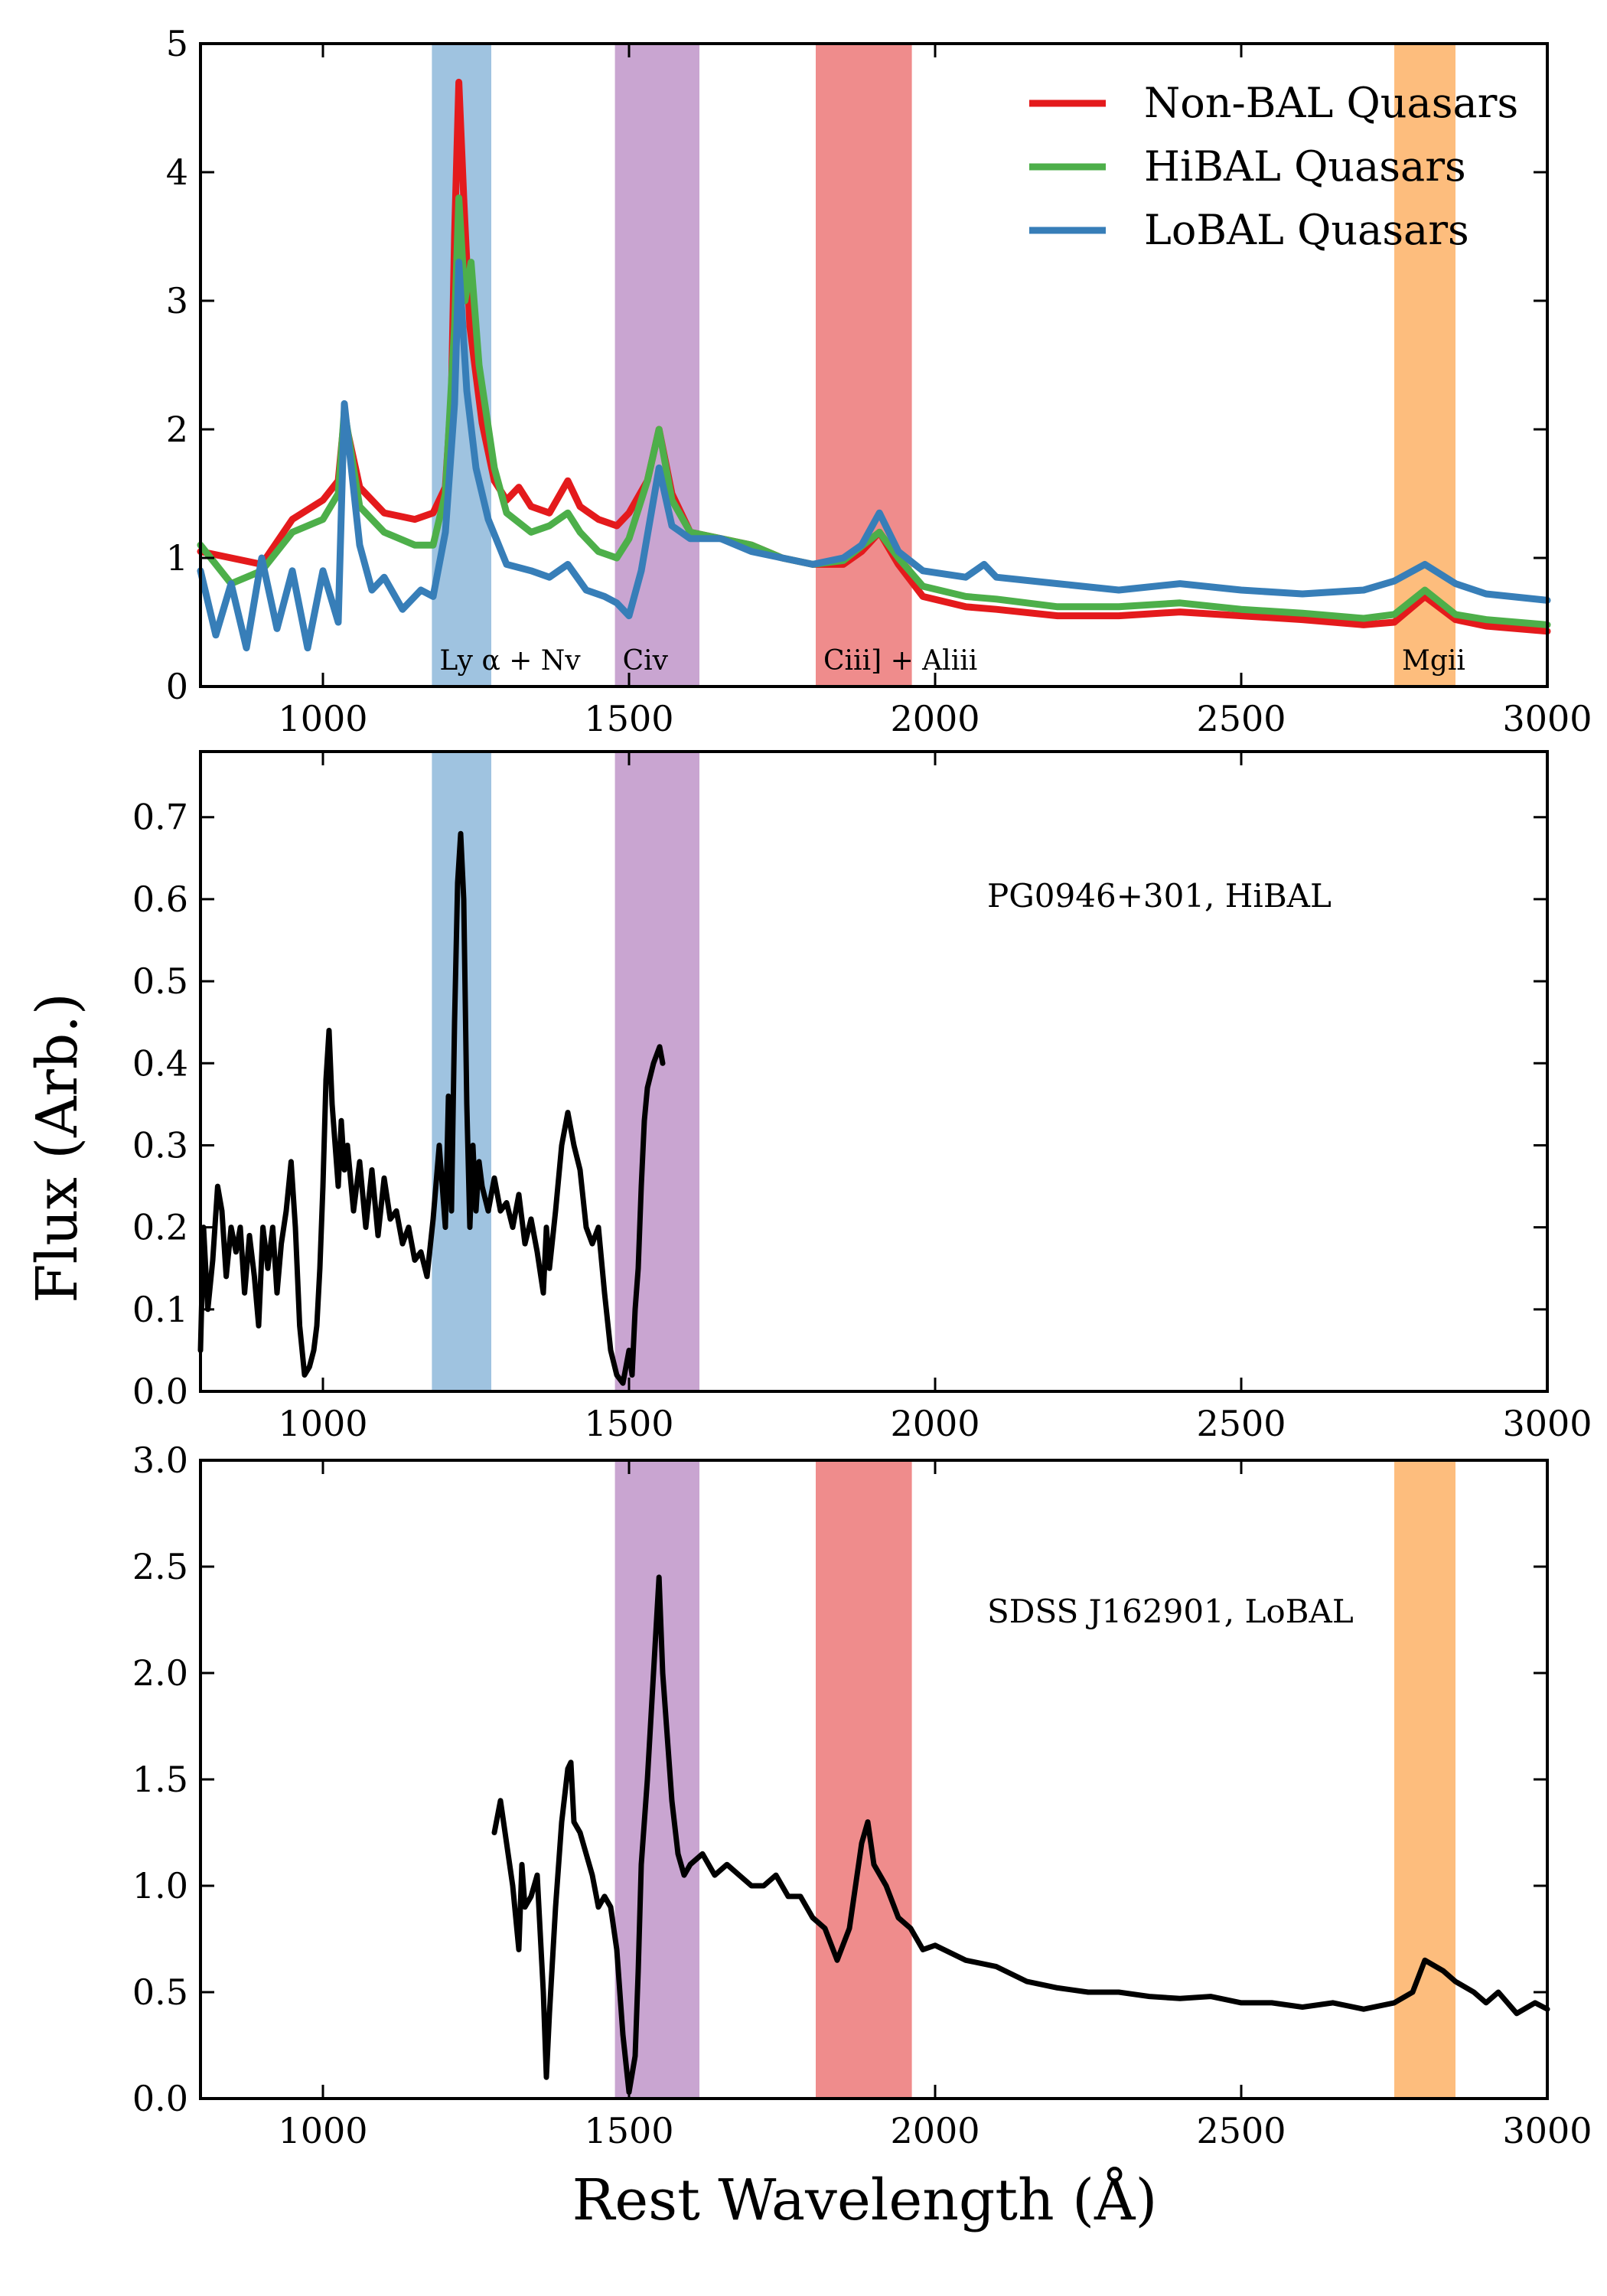 This screenshot has width=1607, height=2296. I want to click on y-tick-label: 2.5, so click(160, 1566).